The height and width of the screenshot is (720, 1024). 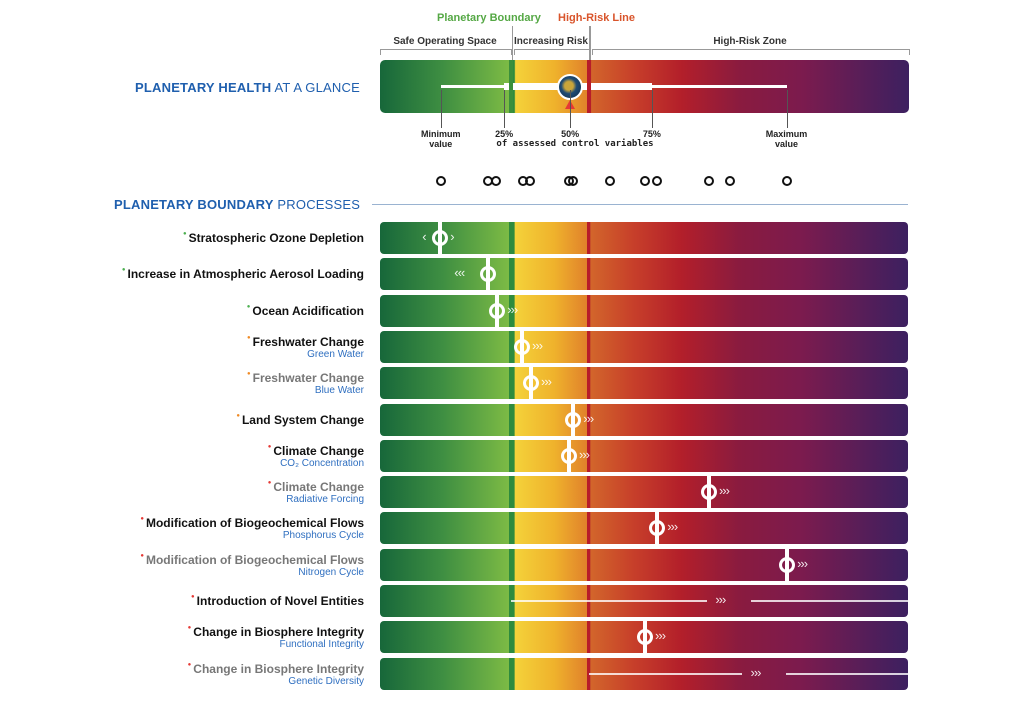 I want to click on process-title: ● Land System Change, so click(x=300, y=420).